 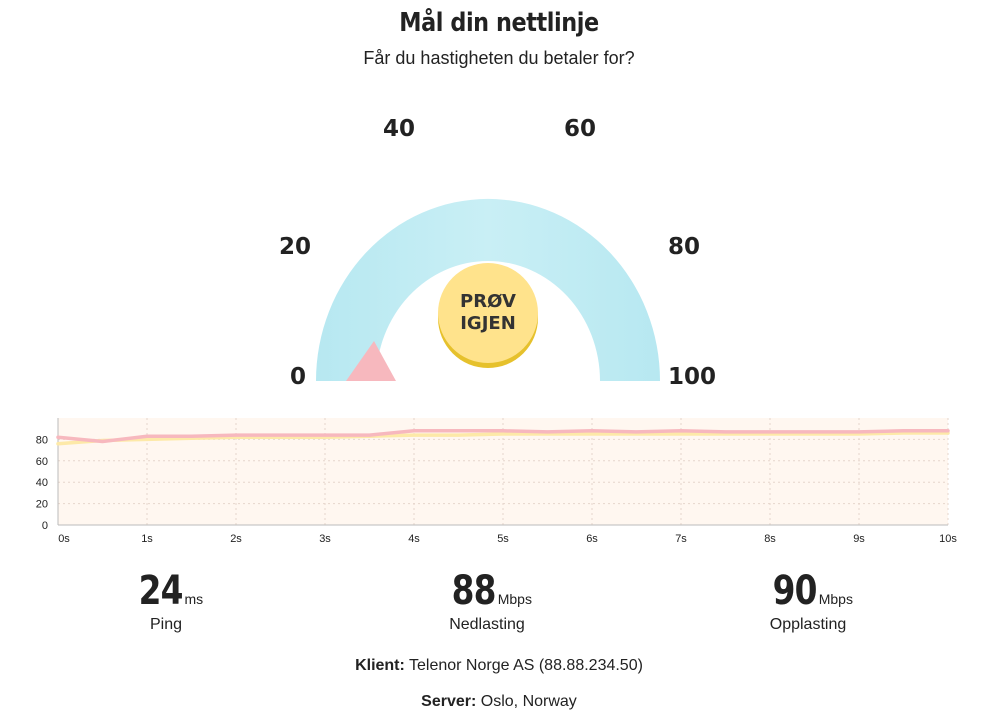 I want to click on chart-y-tick-label: 80, so click(x=42, y=440).